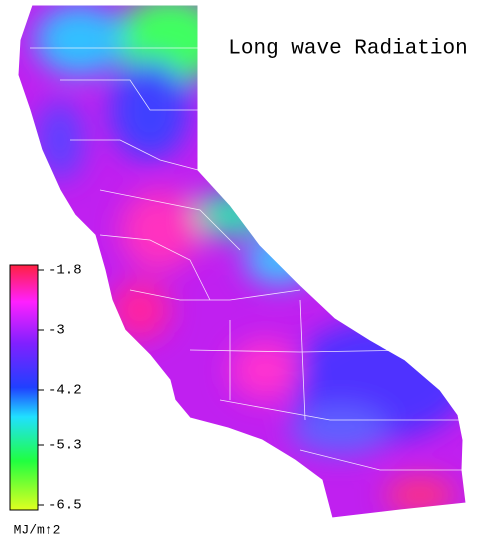  What do you see at coordinates (65, 271) in the screenshot?
I see `colorbar-tick-label: -1.8` at bounding box center [65, 271].